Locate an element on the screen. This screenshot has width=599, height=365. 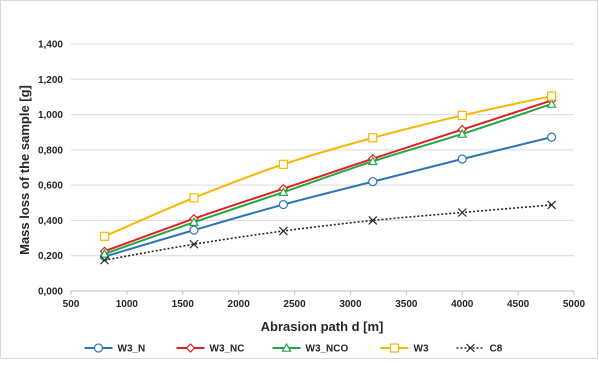
x-tick-label: 2500 is located at coordinates (294, 304).